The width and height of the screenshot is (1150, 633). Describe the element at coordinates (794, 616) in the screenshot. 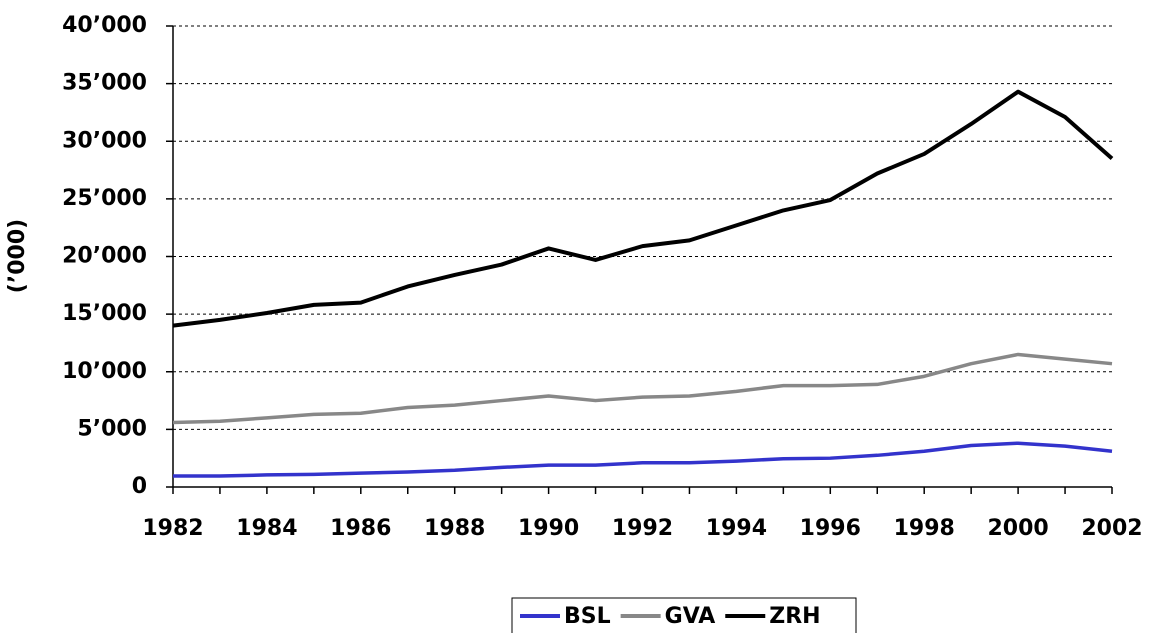

I see `legend-label: ZRH` at that location.